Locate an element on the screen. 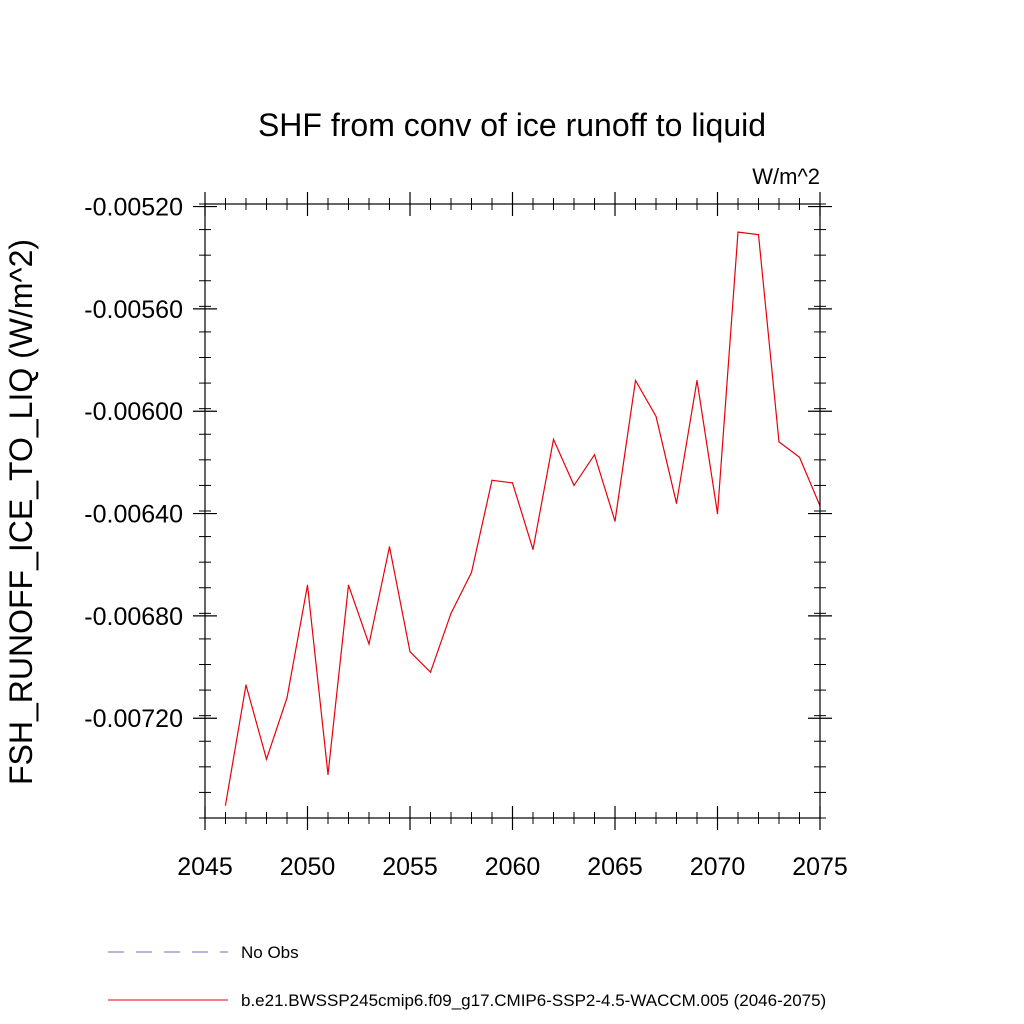 The height and width of the screenshot is (1024, 1024). y-tick-label: -0.00680 is located at coordinates (133, 617).